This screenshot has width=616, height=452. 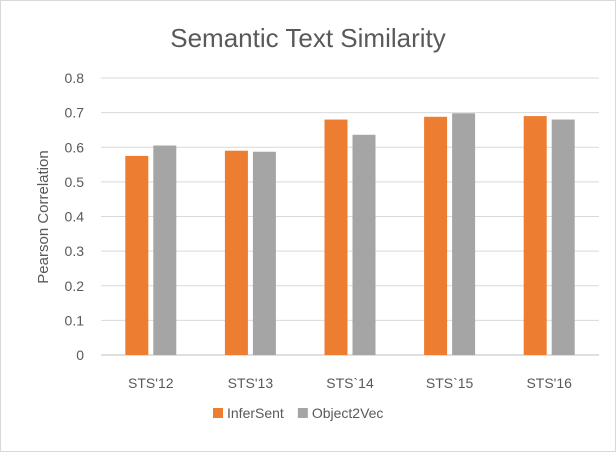 What do you see at coordinates (308, 38) in the screenshot?
I see `chart-title: Semantic Text Similarity` at bounding box center [308, 38].